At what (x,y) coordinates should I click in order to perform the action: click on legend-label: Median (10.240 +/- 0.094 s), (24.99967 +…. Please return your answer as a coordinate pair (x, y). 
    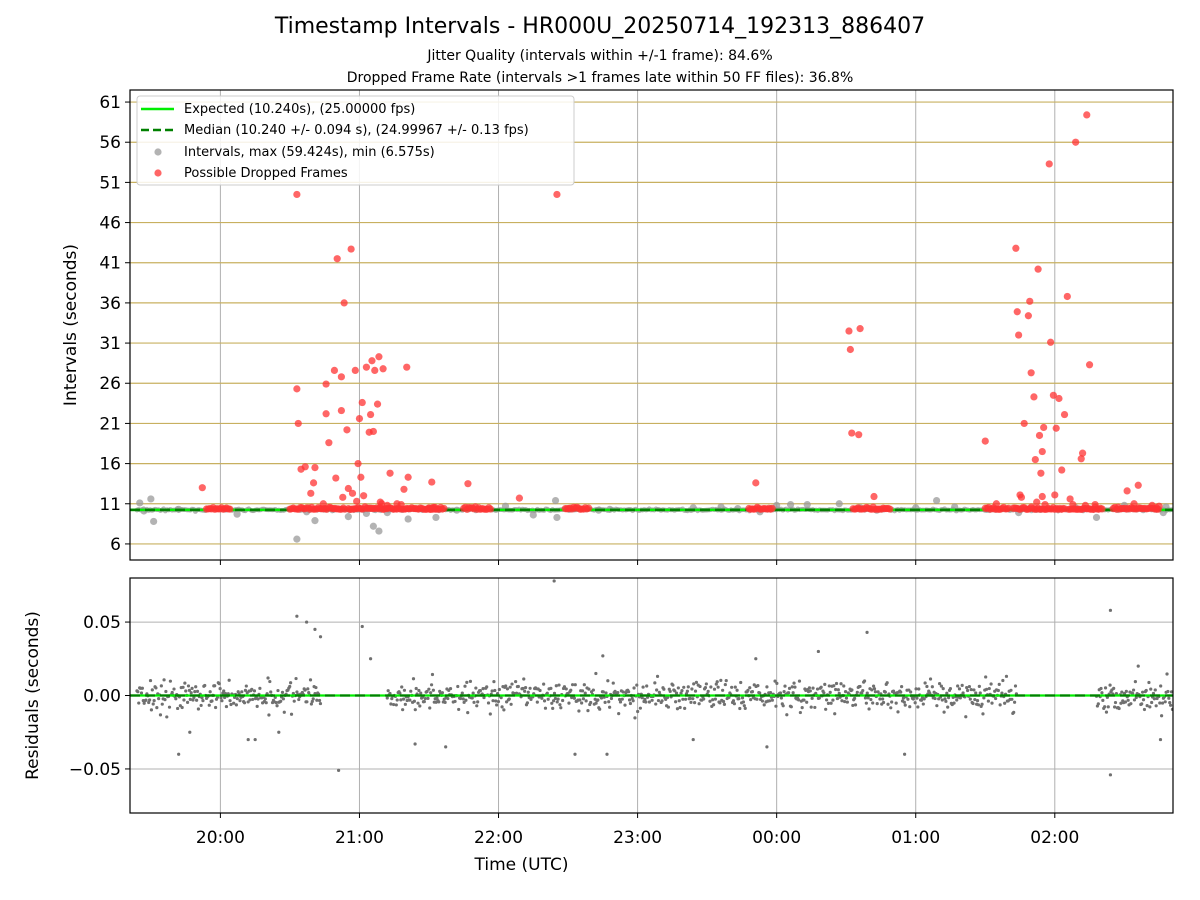
    Looking at the image, I should click on (356, 130).